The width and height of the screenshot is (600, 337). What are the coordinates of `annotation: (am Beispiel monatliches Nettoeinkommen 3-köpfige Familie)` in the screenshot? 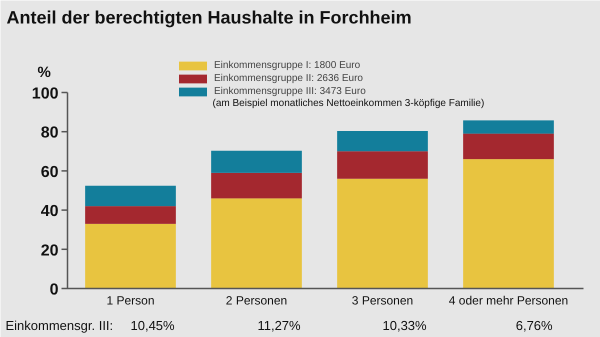 It's located at (348, 103).